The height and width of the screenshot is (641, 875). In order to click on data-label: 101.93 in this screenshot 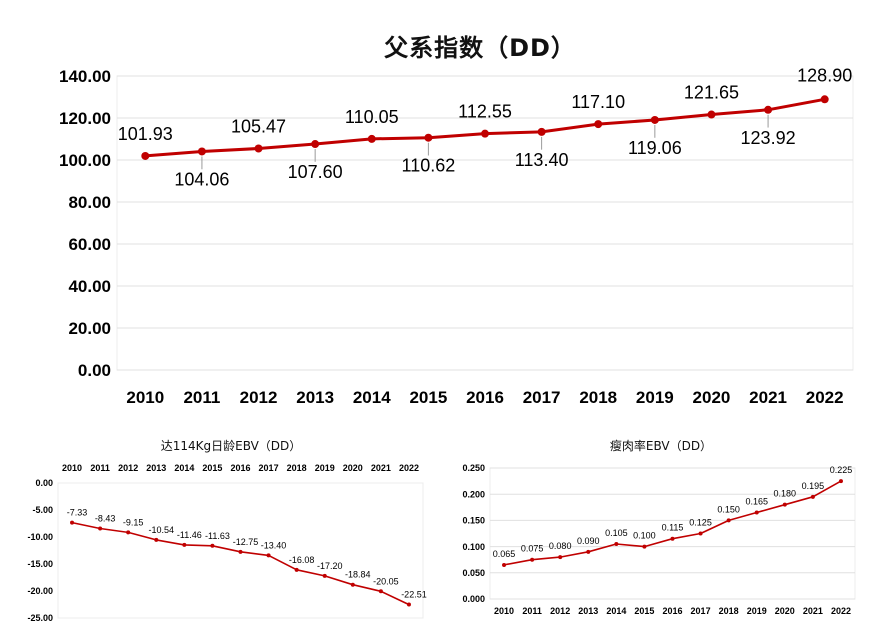, I will do `click(145, 134)`.